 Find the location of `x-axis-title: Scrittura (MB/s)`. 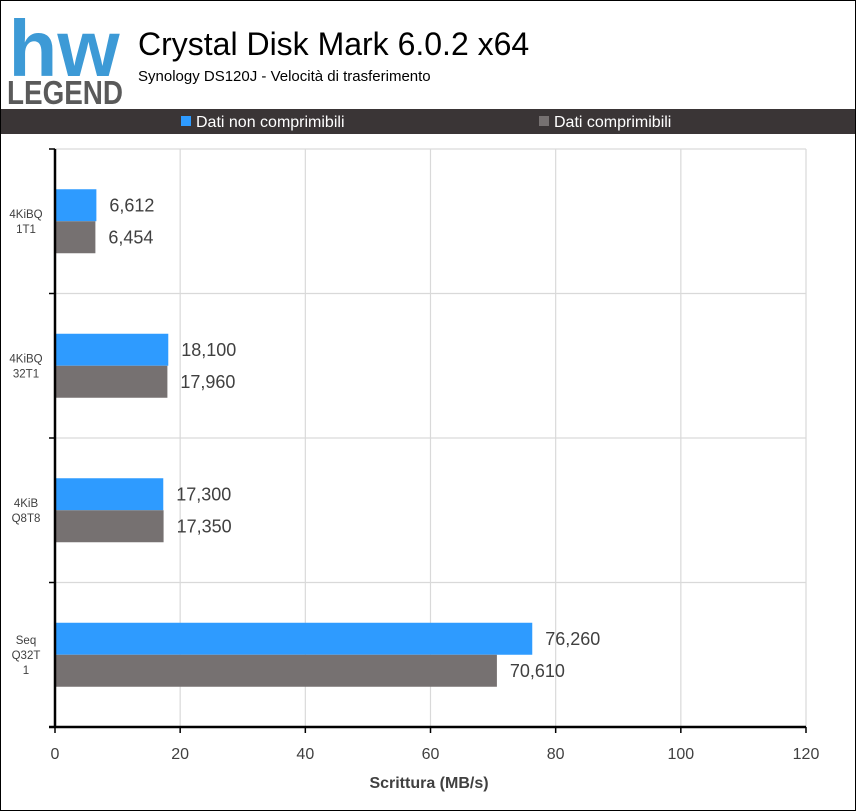

x-axis-title: Scrittura (MB/s) is located at coordinates (428, 783).